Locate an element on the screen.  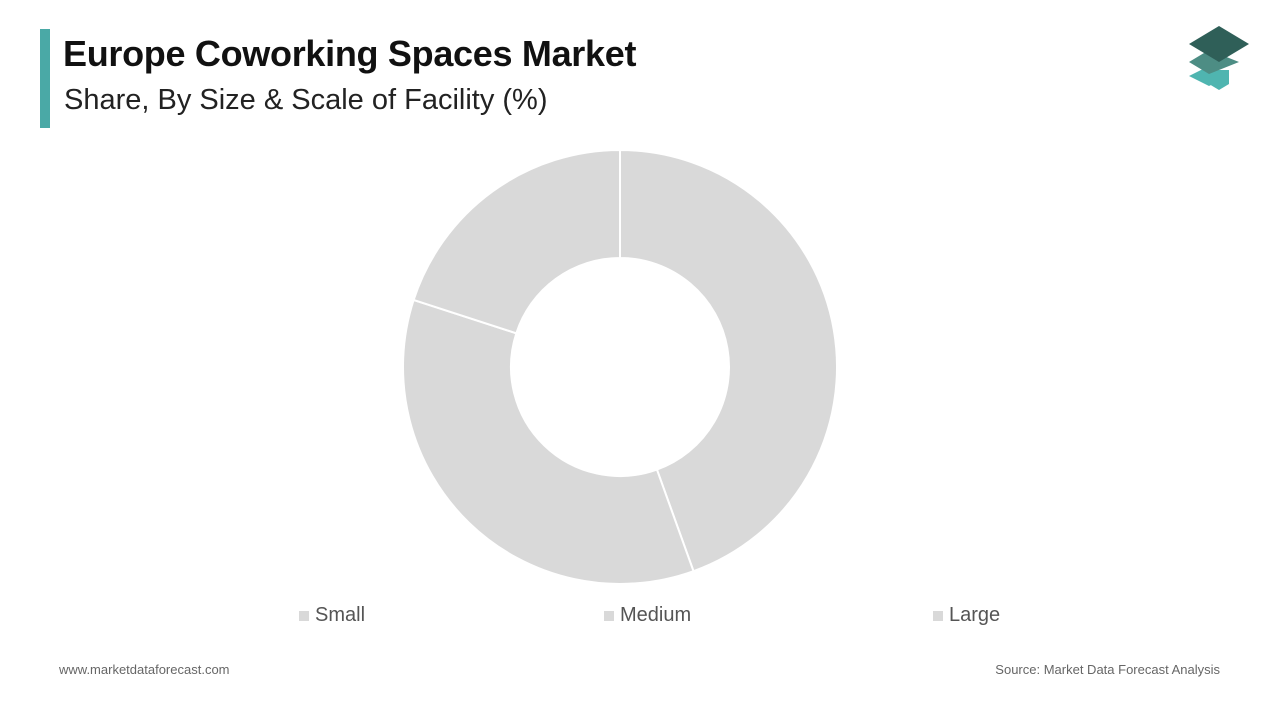
legend-item-medium: Medium is located at coordinates (647, 615).